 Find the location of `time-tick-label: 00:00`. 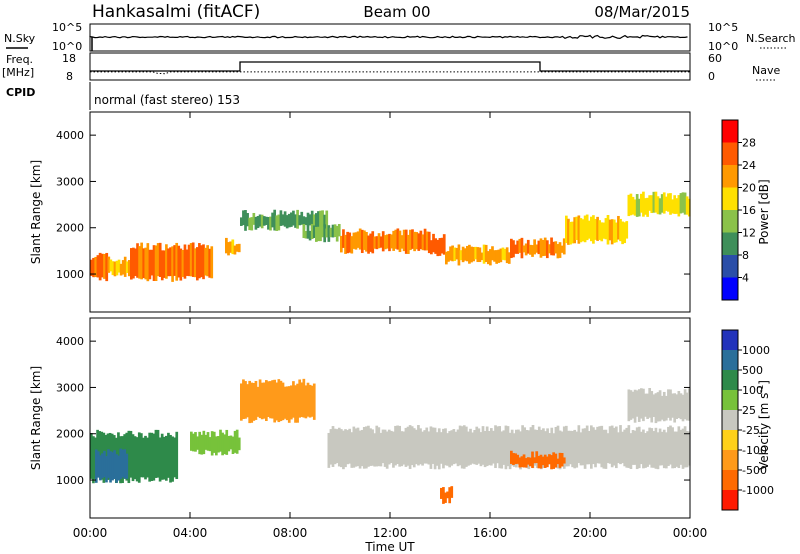

time-tick-label: 00:00 is located at coordinates (690, 533).